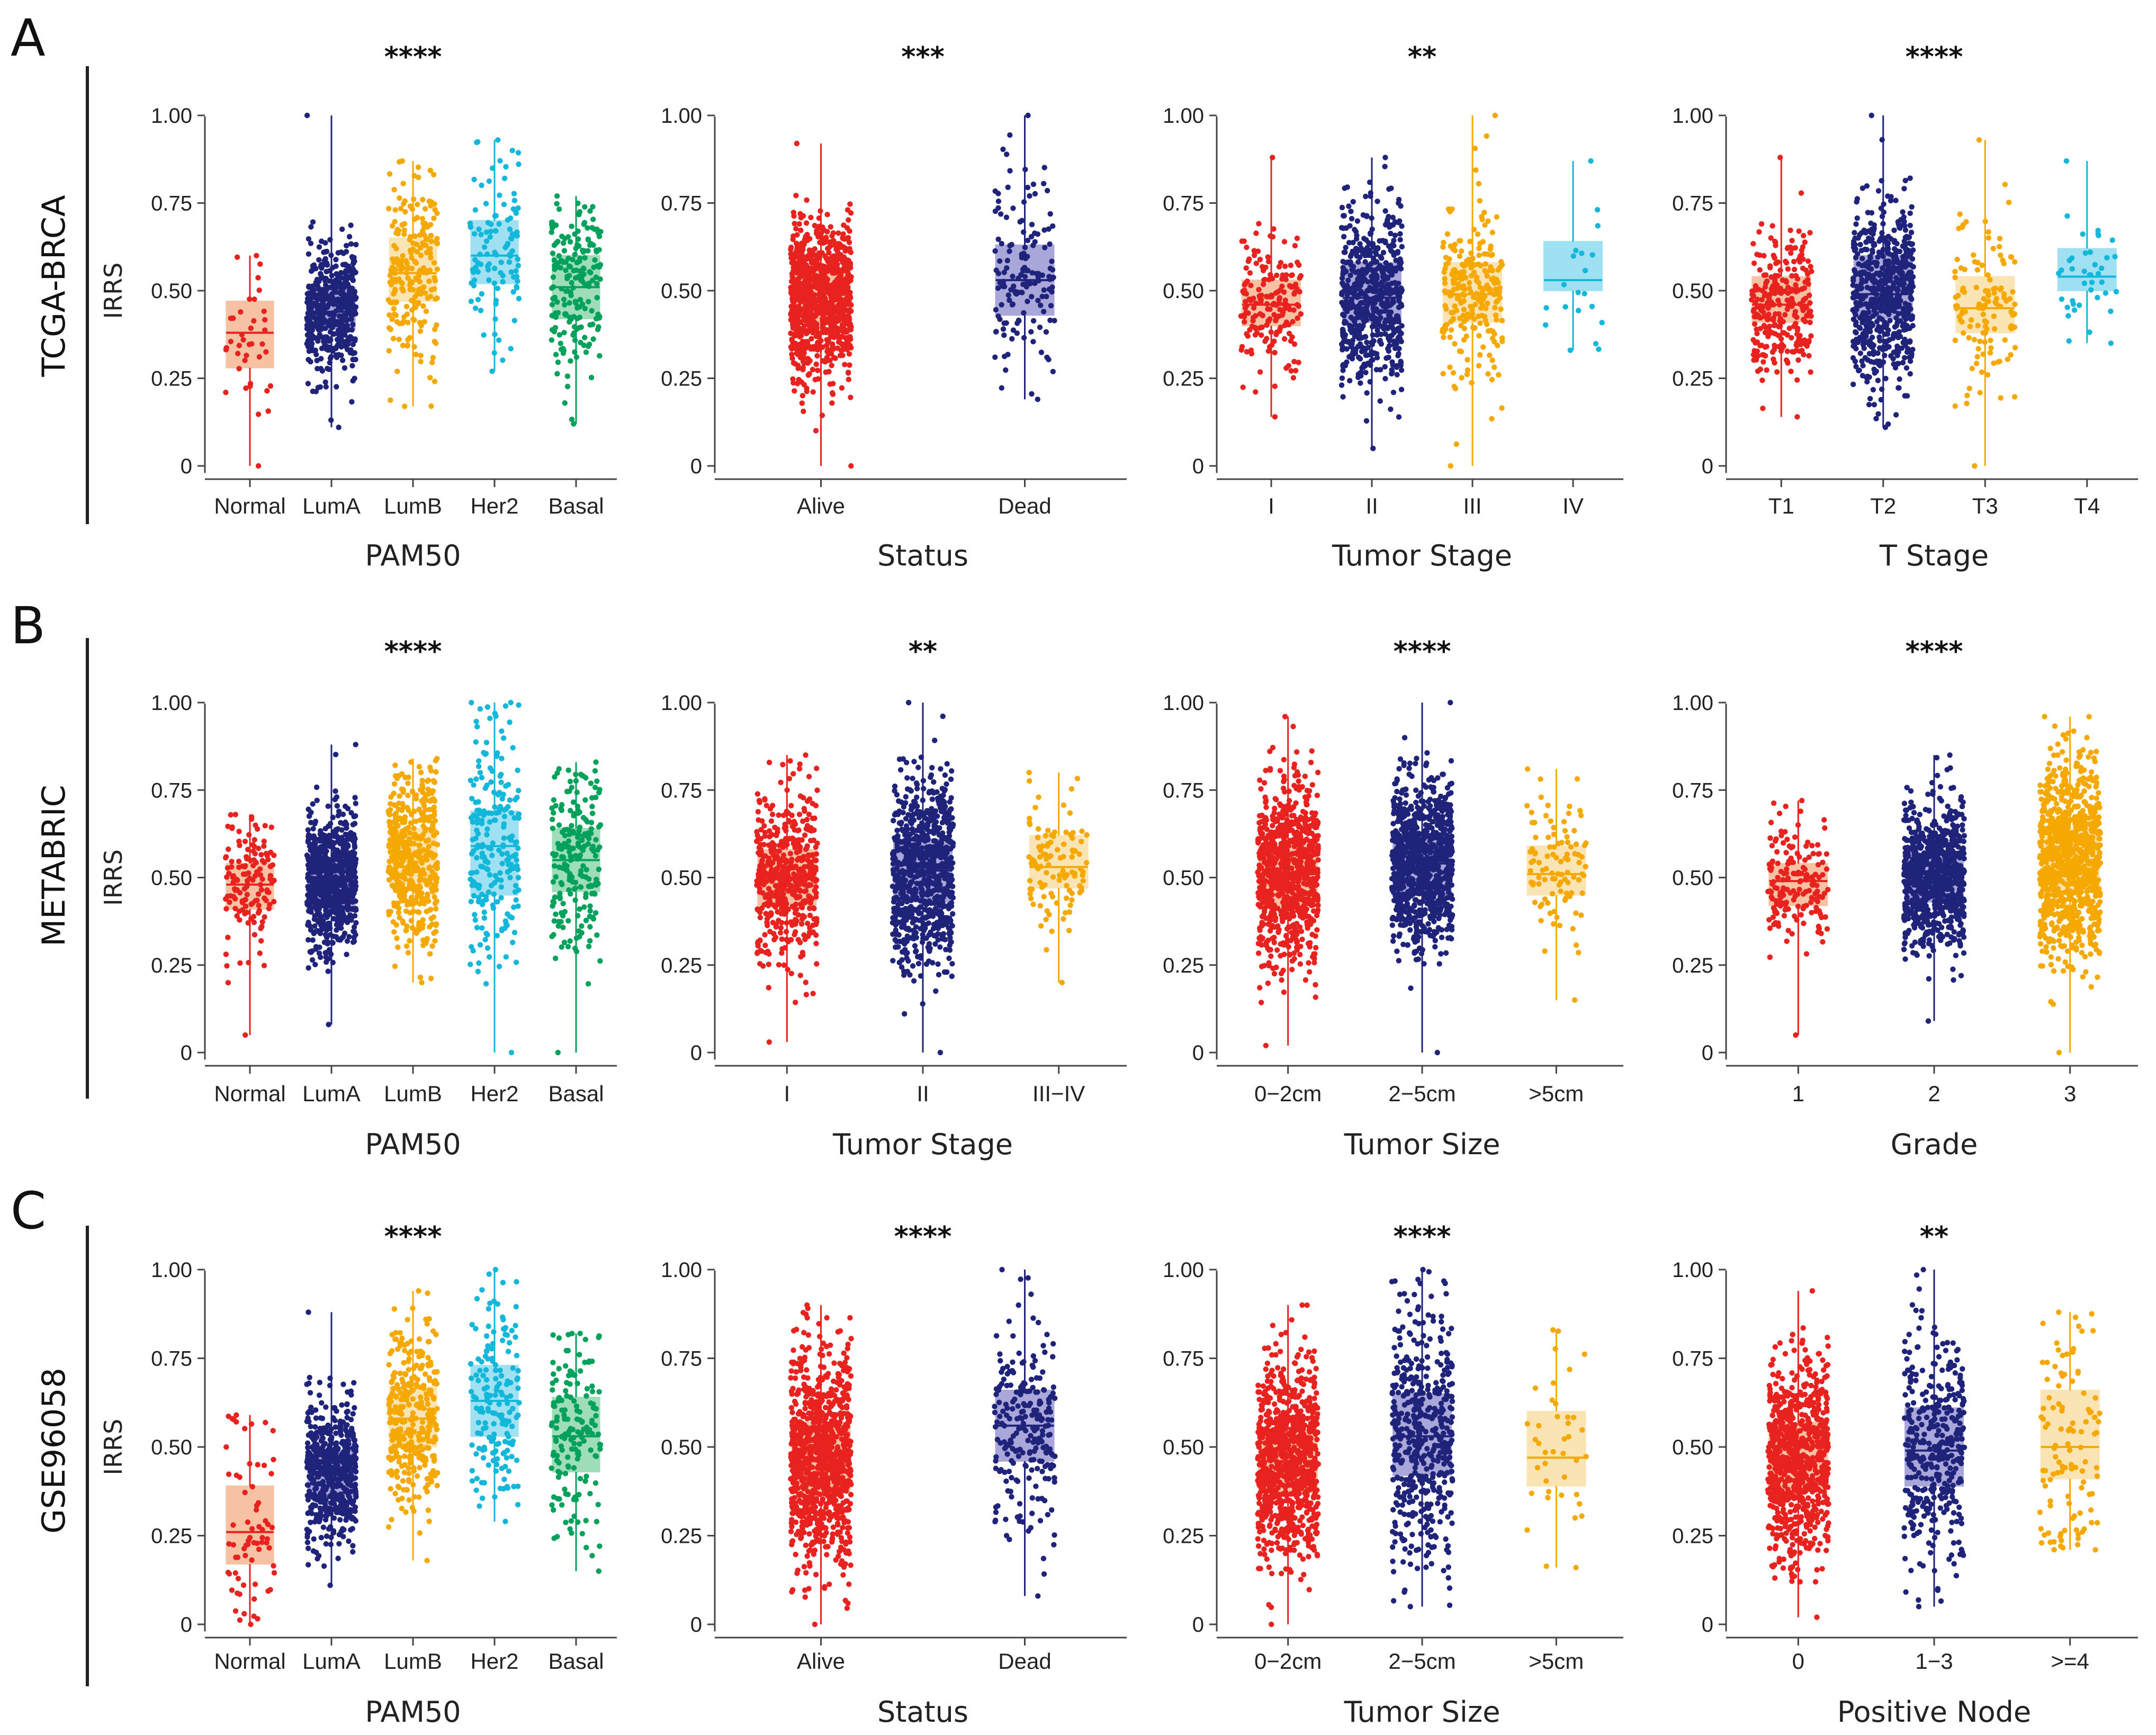 This screenshot has height=1735, width=2156. I want to click on dataset-label-b: METABRIC, so click(54, 866).